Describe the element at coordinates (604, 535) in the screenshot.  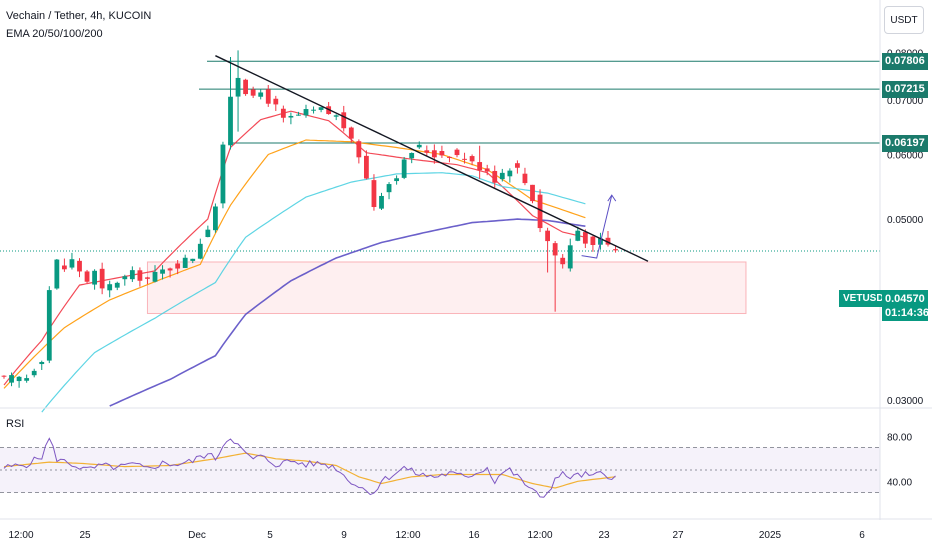
I see `time-tick-label: 23` at that location.